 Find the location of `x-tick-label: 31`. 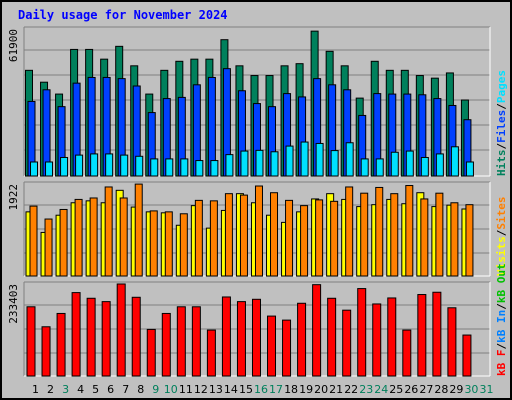

x-tick-label: 31 is located at coordinates (486, 389).